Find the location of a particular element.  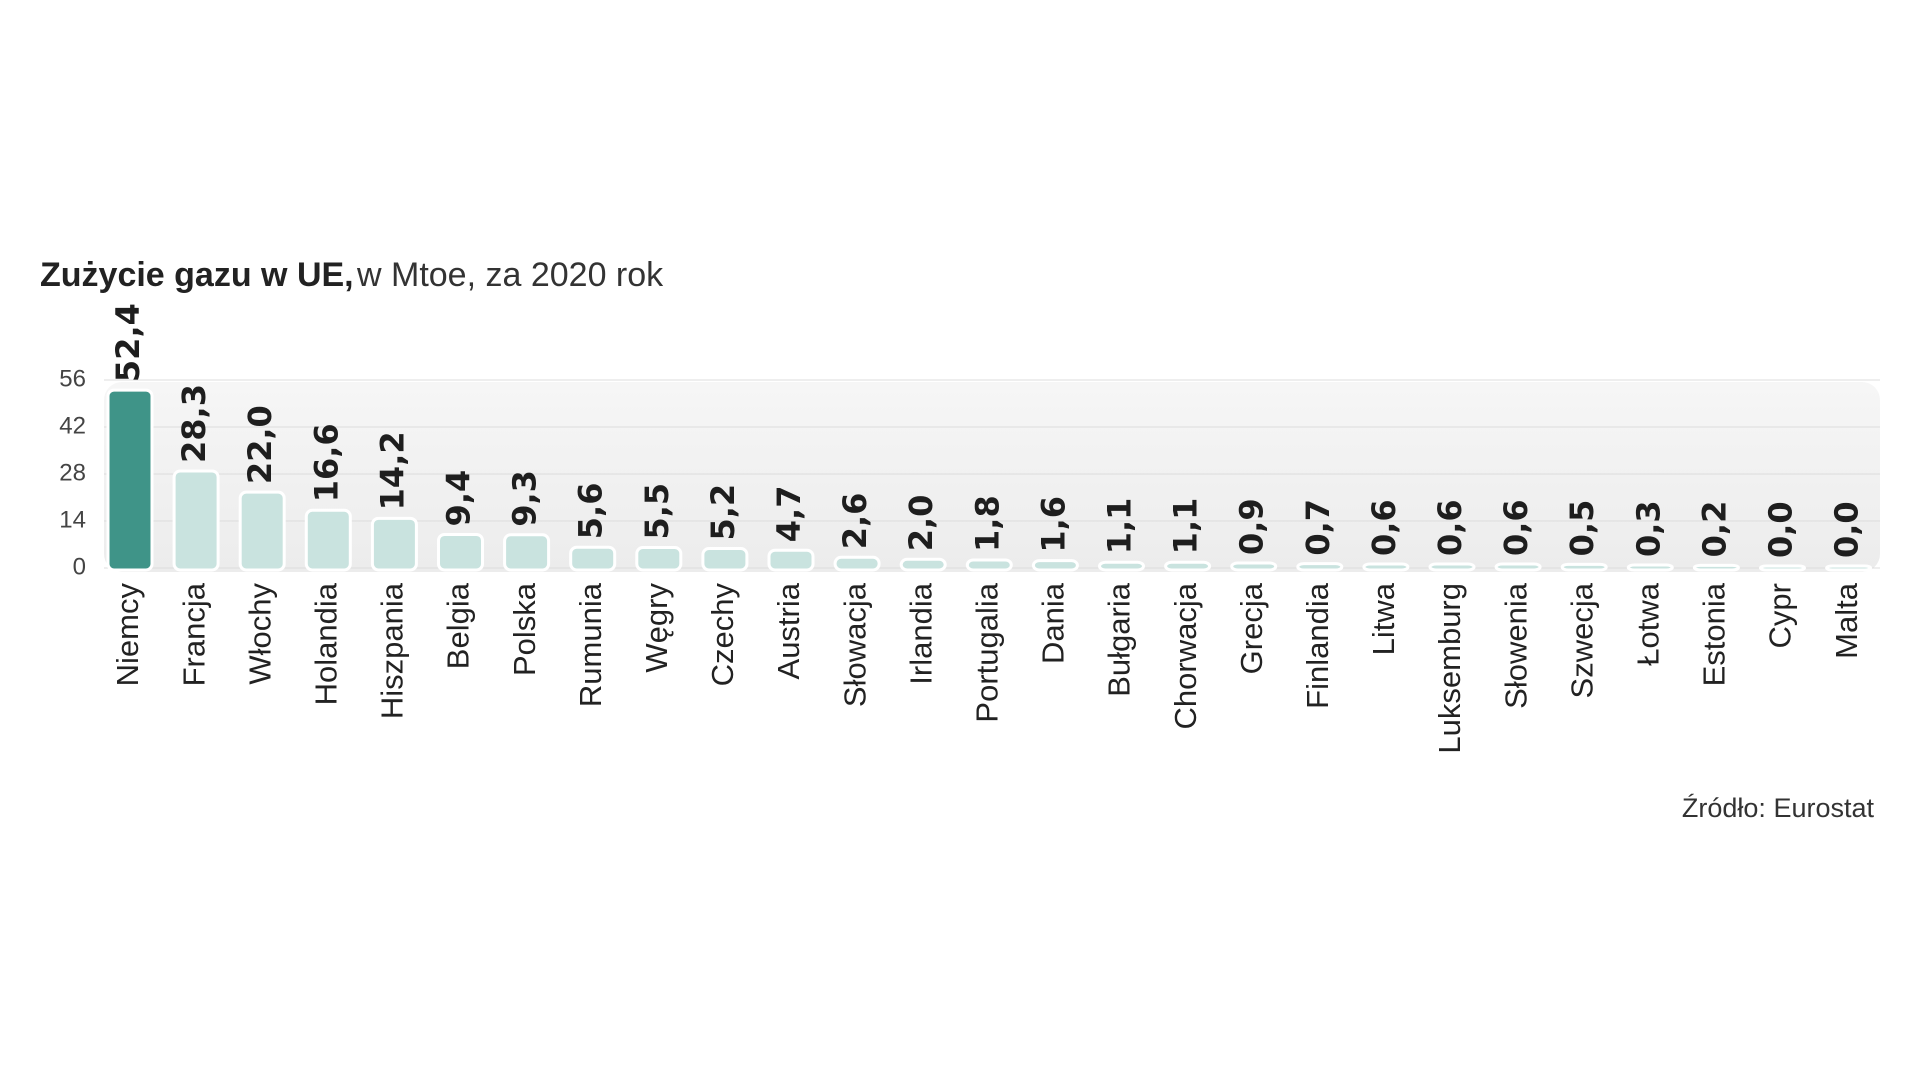

value-label: 1,8 is located at coordinates (987, 523).